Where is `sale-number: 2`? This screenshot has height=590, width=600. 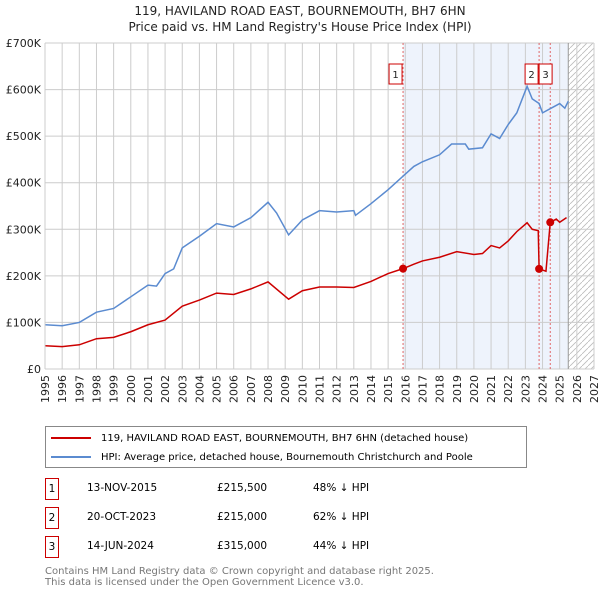
sale-number: 2 is located at coordinates (52, 518).